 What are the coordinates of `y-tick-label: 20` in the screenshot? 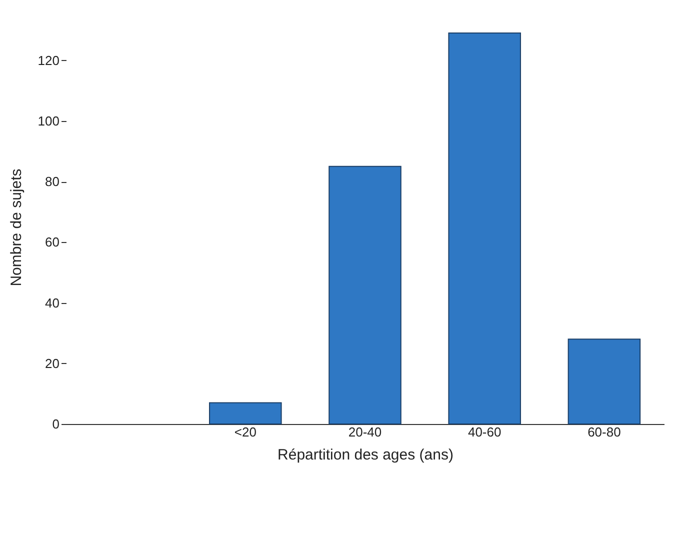 It's located at (52, 363).